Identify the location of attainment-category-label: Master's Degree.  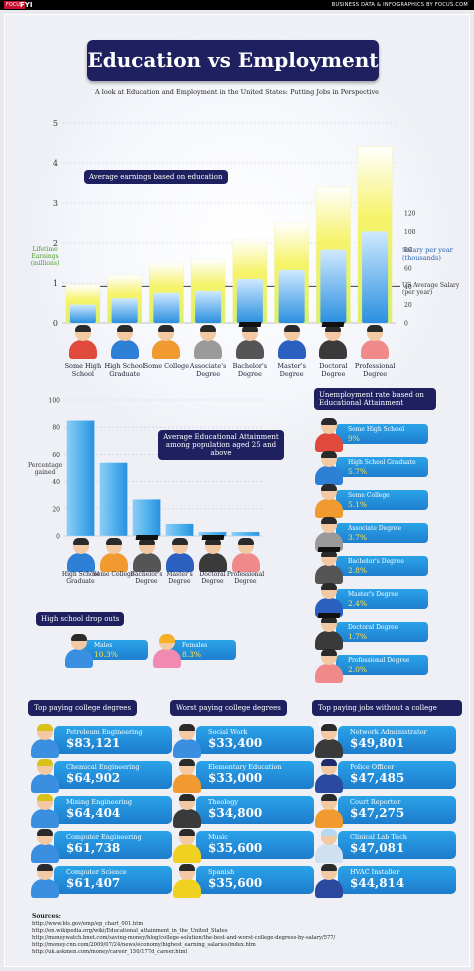
(179, 578).